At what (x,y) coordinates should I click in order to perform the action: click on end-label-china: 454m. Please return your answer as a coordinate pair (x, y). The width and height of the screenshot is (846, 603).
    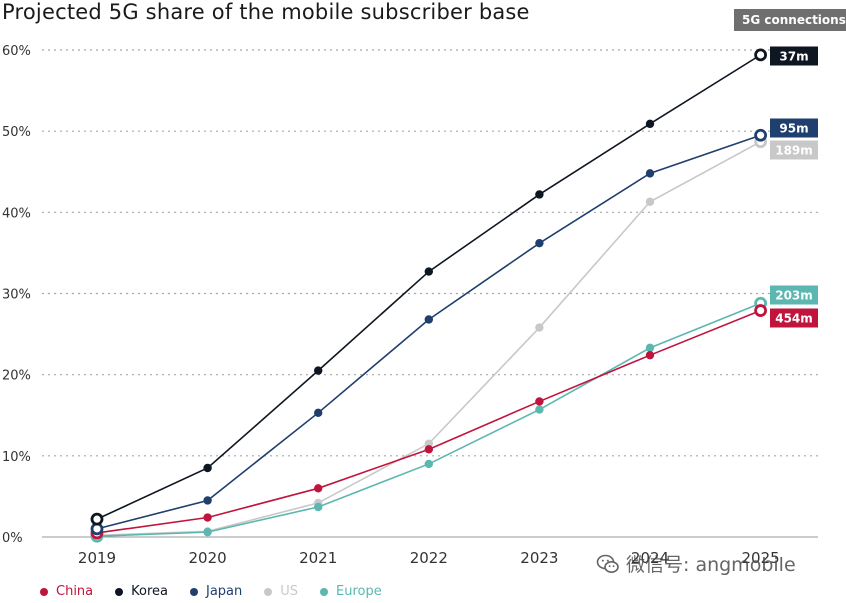
    Looking at the image, I should click on (794, 319).